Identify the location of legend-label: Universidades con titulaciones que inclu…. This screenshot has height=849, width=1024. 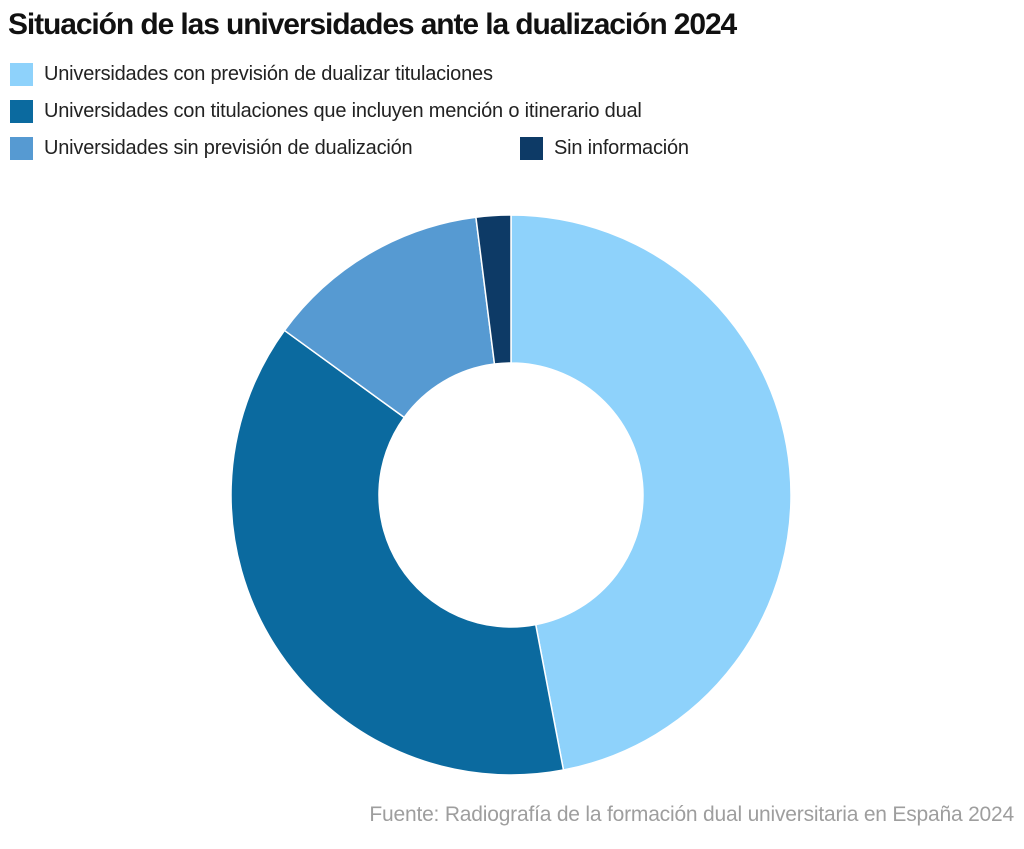
(343, 111).